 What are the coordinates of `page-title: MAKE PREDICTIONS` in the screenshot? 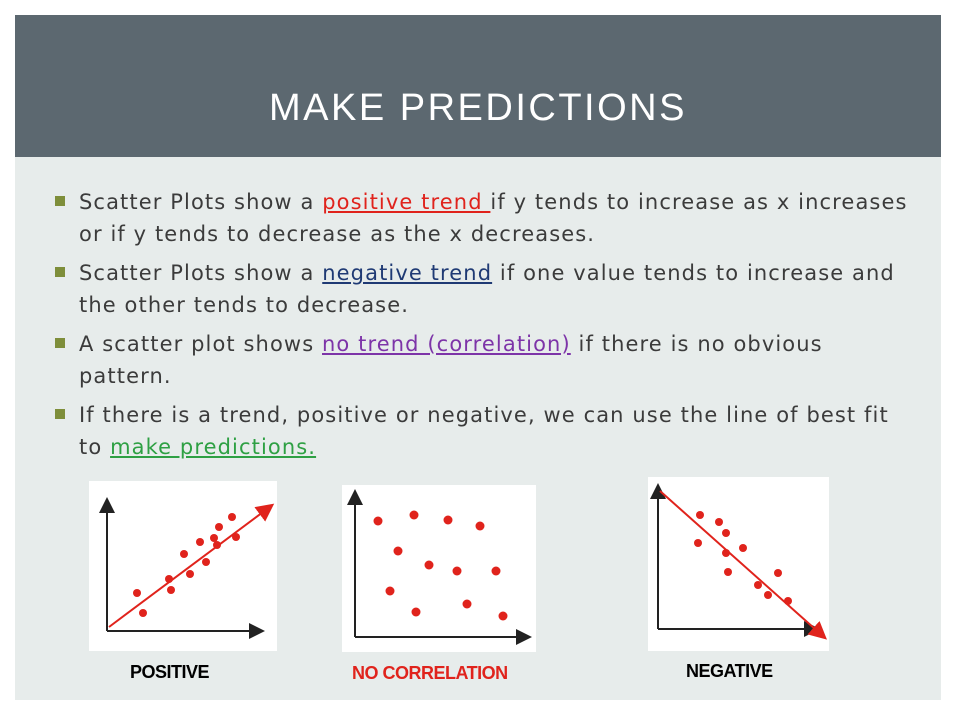 It's located at (478, 108).